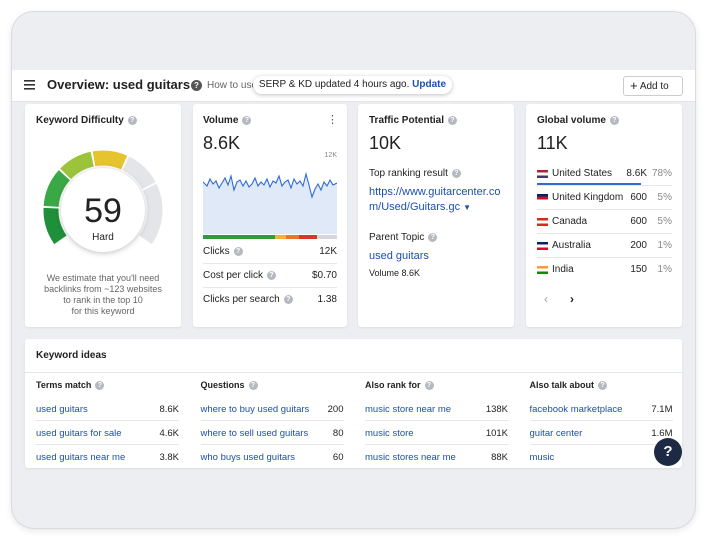  Describe the element at coordinates (397, 237) in the screenshot. I see `tp-parent-label-text: Parent Topic` at that location.